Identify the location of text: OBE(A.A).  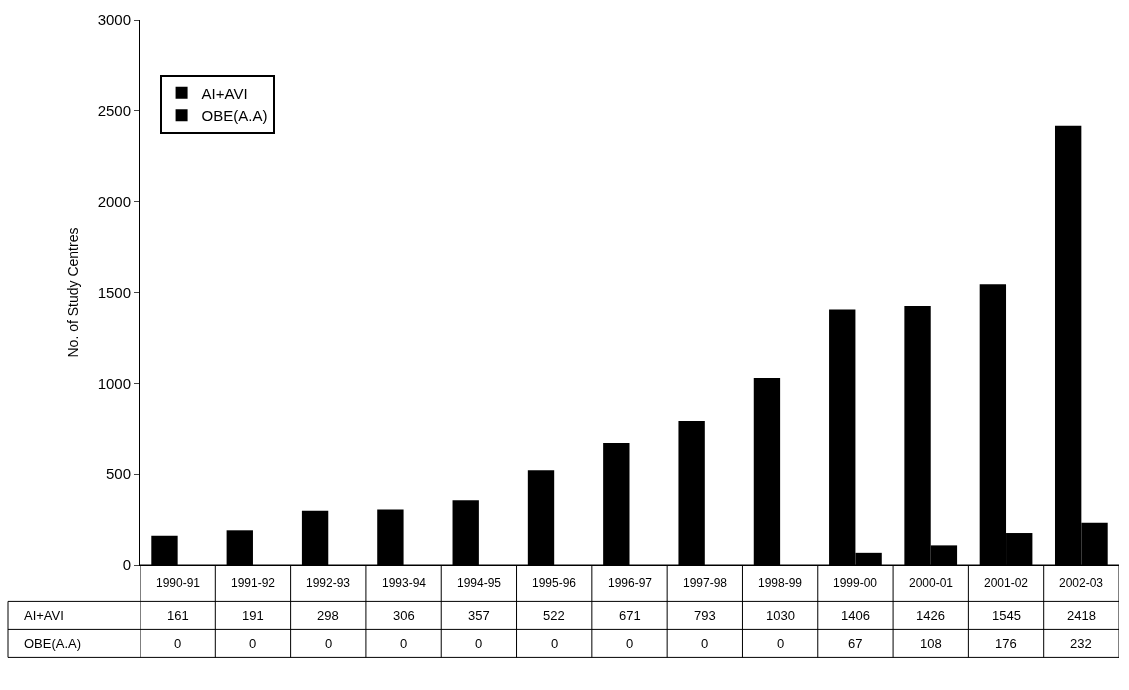
(53, 643).